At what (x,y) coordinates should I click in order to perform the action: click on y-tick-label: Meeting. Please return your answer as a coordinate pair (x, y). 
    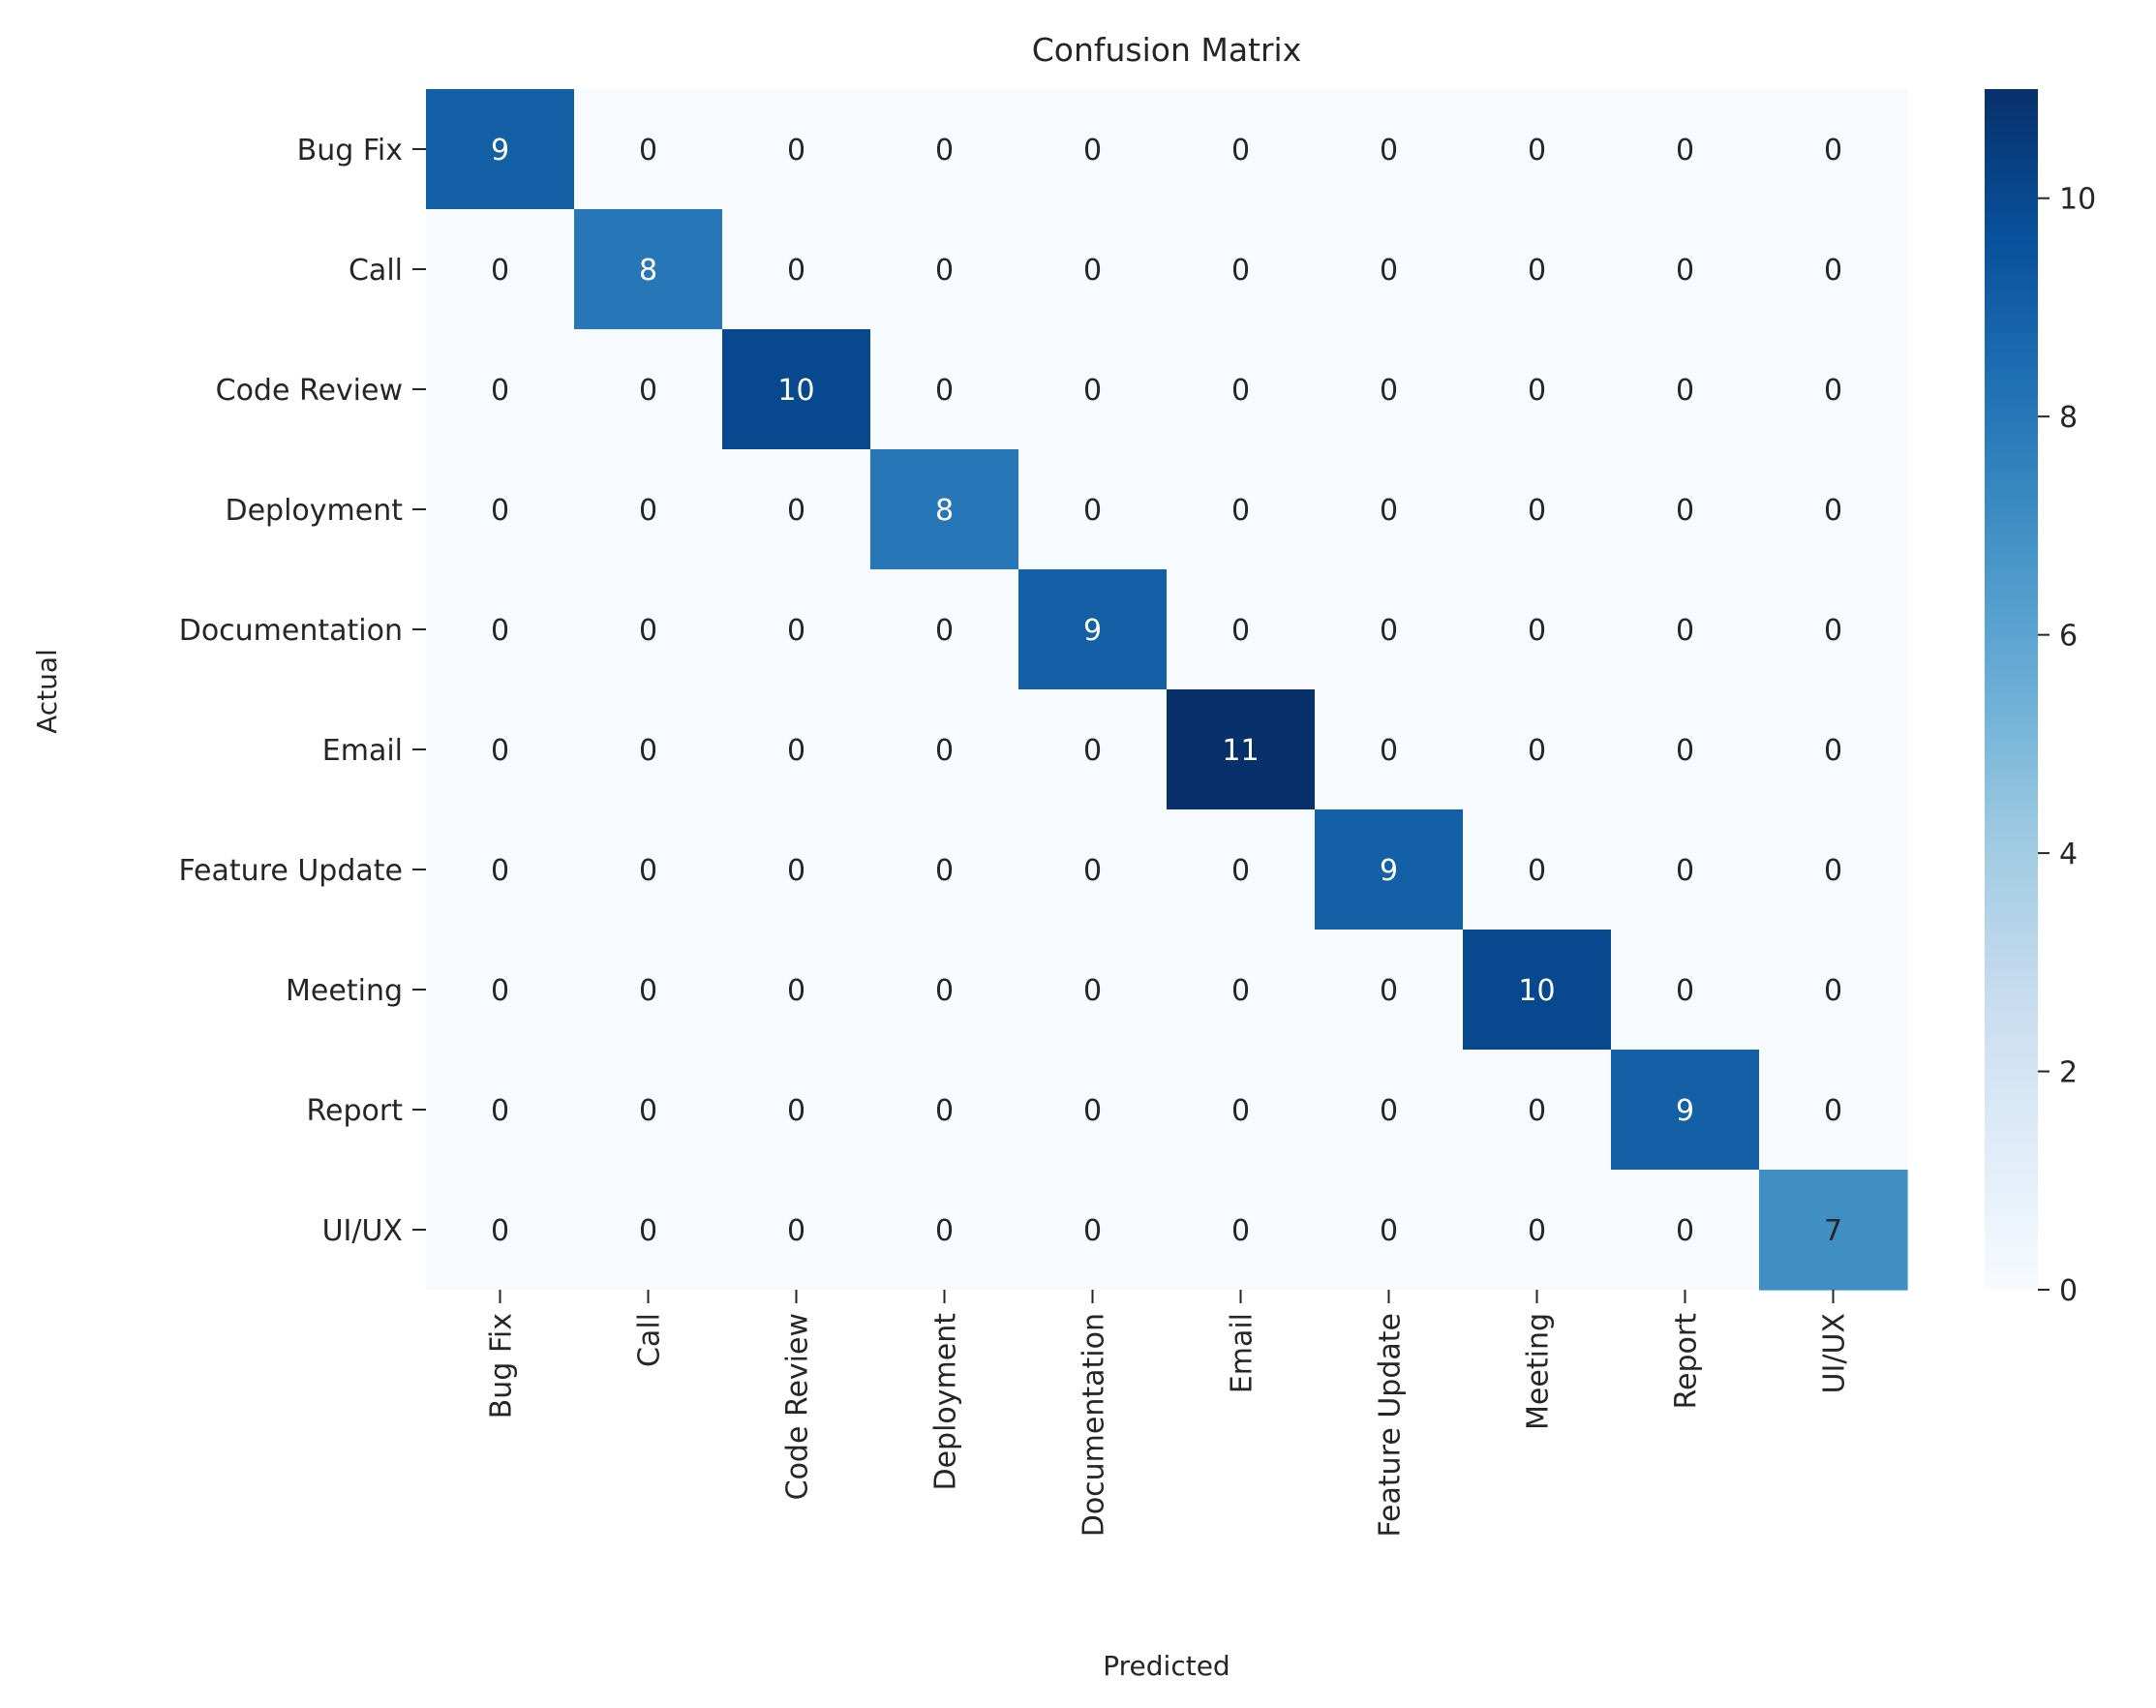
    Looking at the image, I should click on (345, 991).